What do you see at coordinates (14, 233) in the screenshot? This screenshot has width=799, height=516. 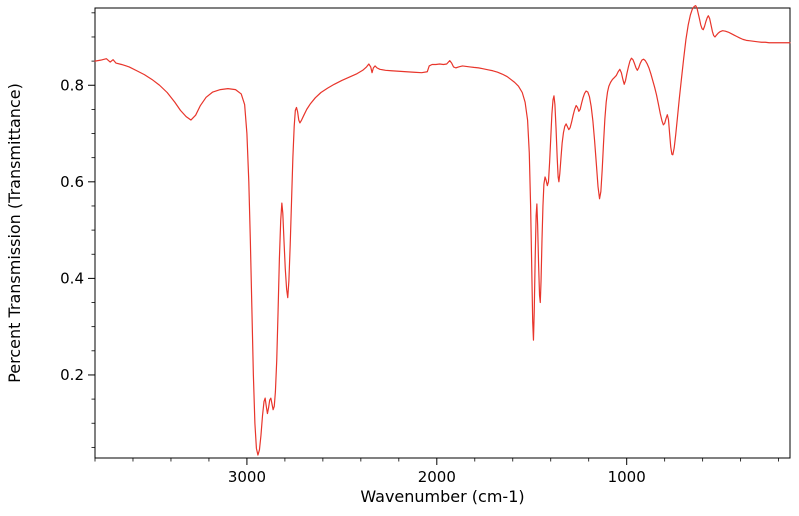 I see `y-axis-label: Percent Transmission (Transmittance)` at bounding box center [14, 233].